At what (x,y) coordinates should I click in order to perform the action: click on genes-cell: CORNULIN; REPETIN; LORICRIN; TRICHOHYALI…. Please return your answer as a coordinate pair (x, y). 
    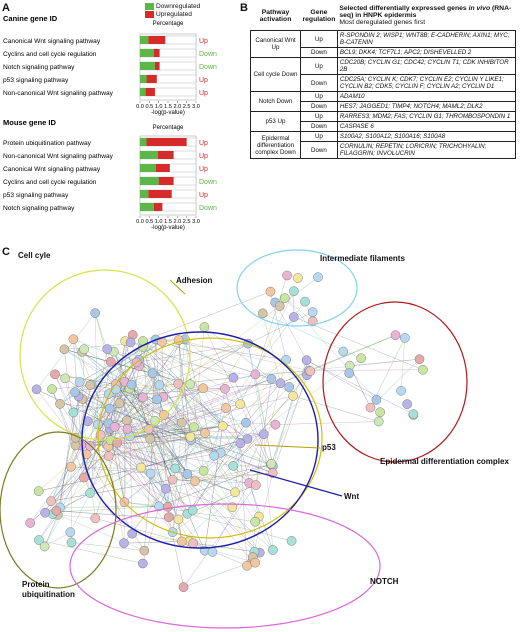
    Looking at the image, I should click on (426, 150).